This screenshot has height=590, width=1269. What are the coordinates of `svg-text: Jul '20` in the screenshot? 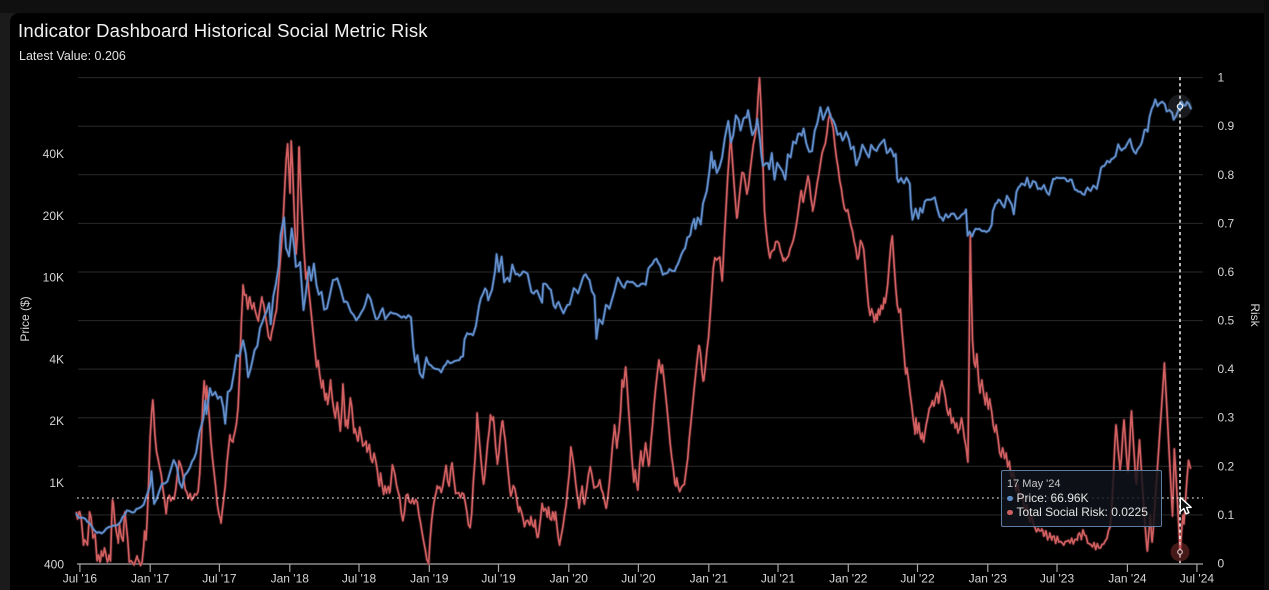 It's located at (638, 579).